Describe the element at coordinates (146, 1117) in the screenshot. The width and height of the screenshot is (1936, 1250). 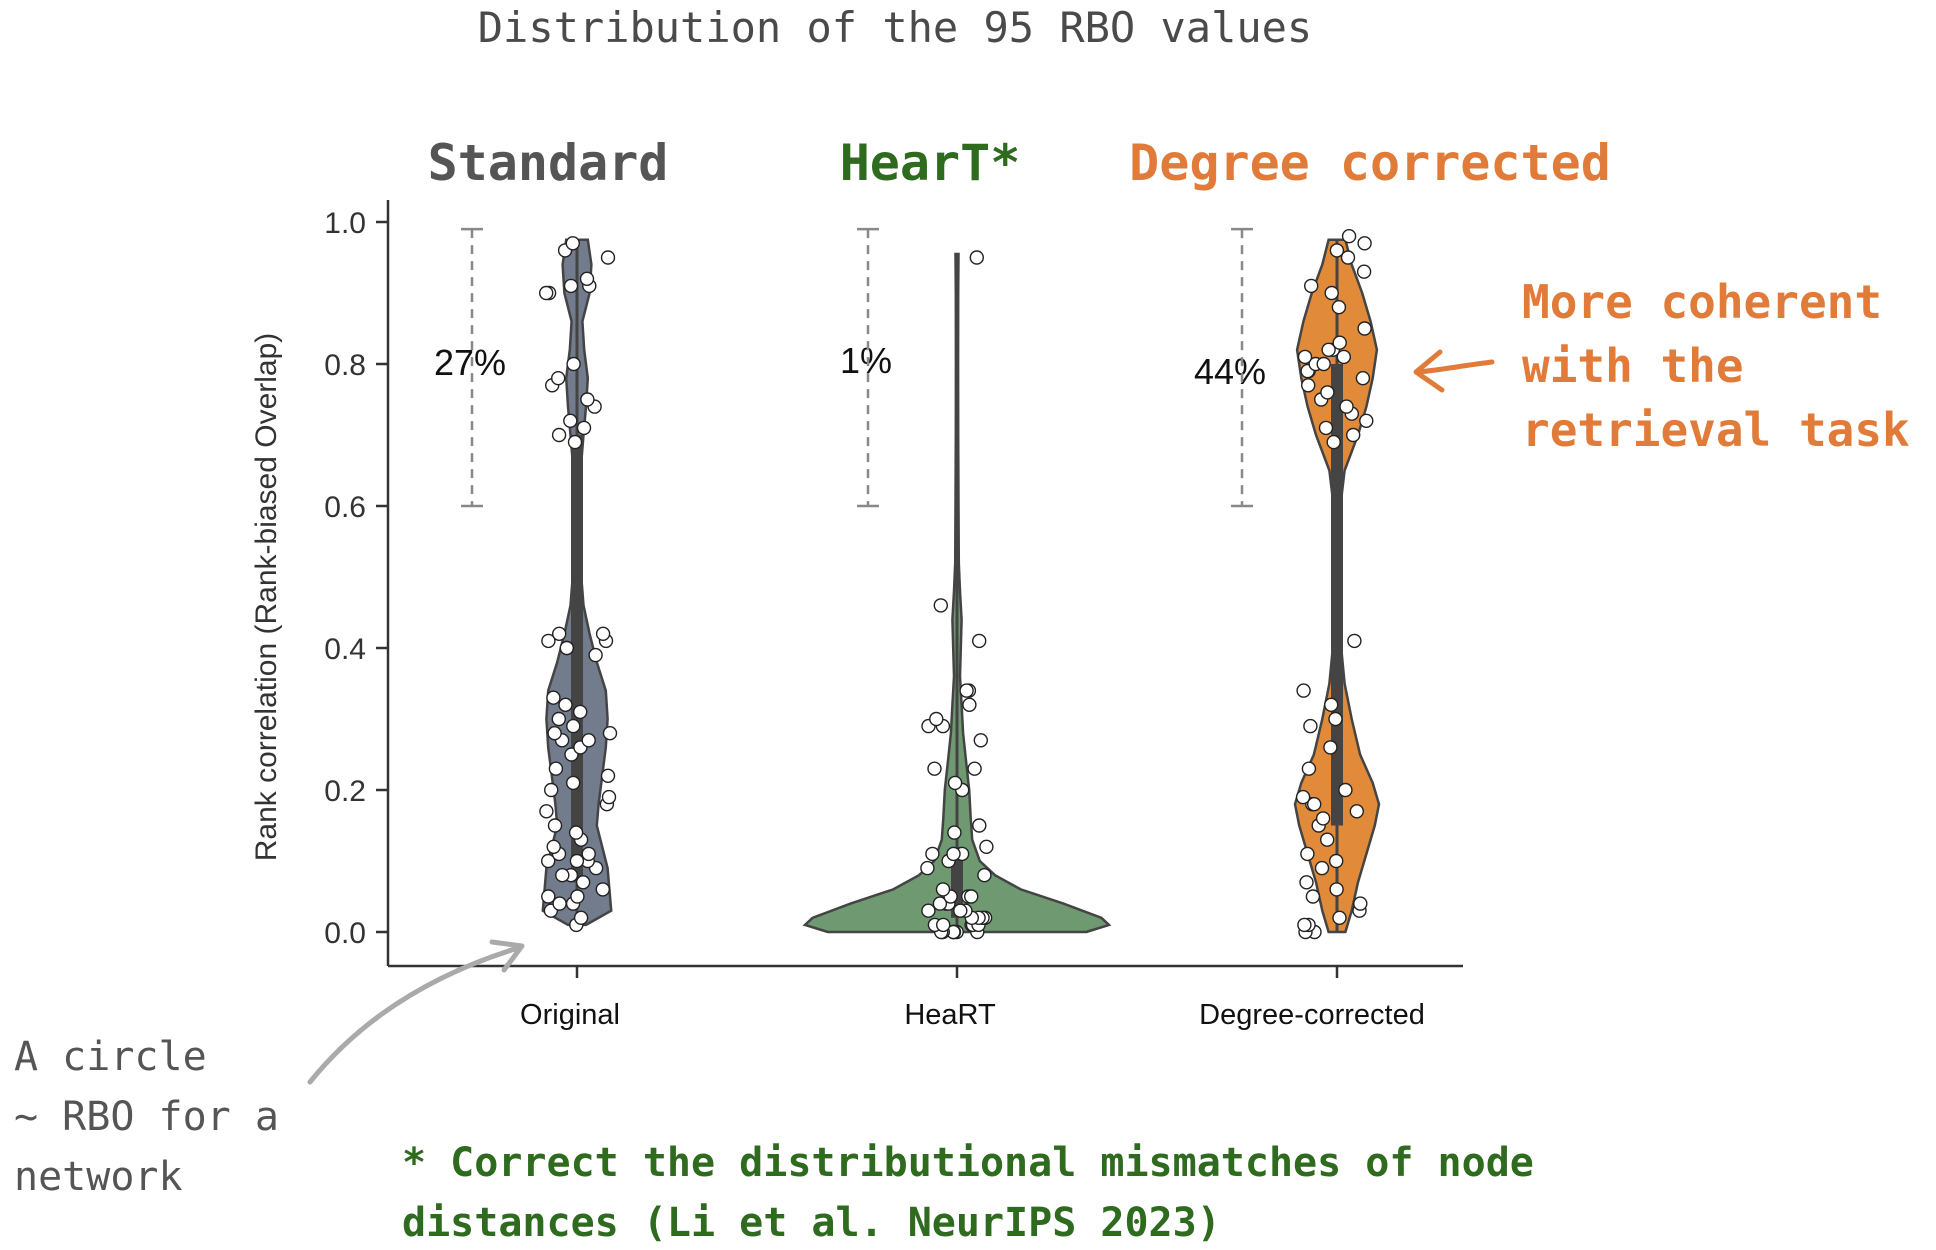
I see `left-note-line-2: ~ RBO for a` at that location.